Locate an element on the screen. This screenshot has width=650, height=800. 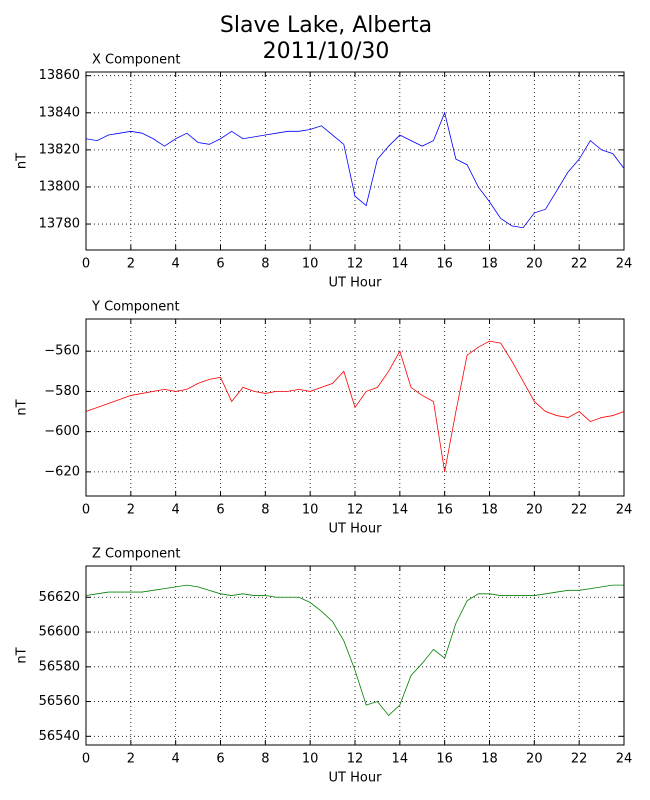
y-tick-label: −600 is located at coordinates (62, 431).